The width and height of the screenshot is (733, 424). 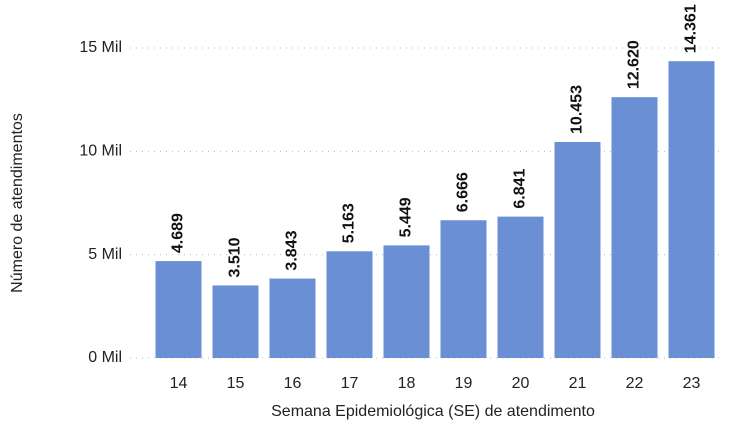 I want to click on data-label: 6.666, so click(x=463, y=192).